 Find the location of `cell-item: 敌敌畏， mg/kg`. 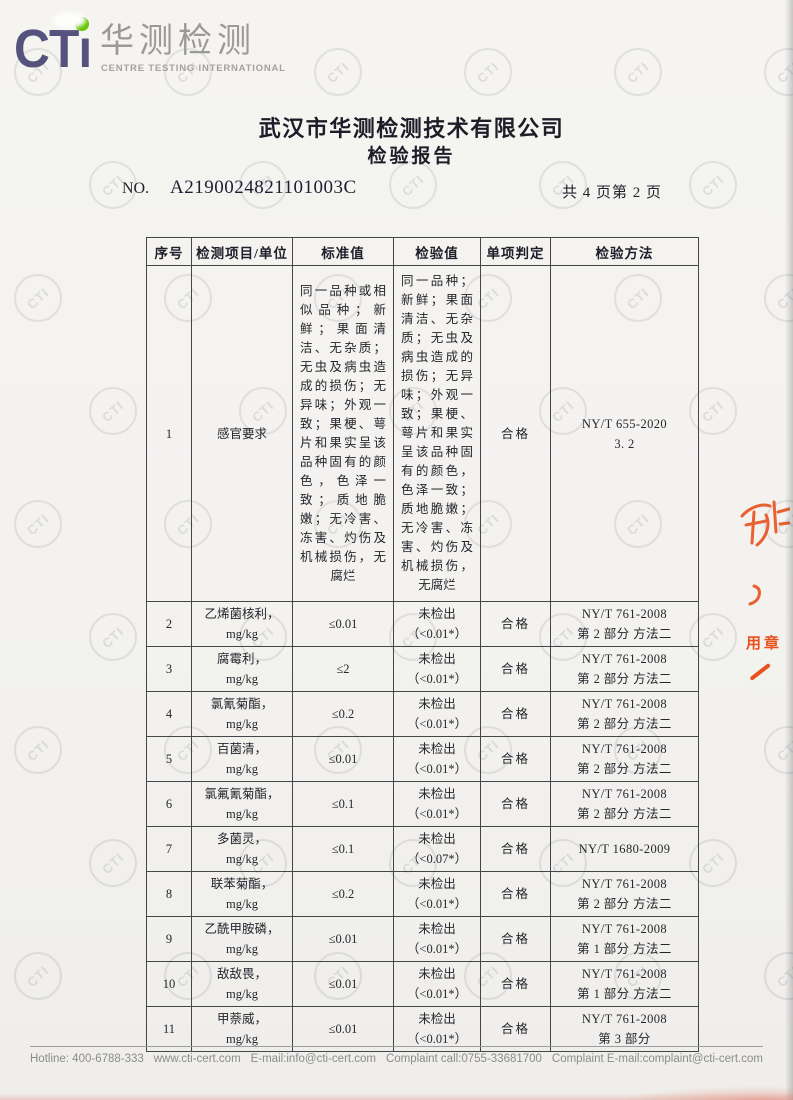

cell-item: 敌敌畏， mg/kg is located at coordinates (242, 984).